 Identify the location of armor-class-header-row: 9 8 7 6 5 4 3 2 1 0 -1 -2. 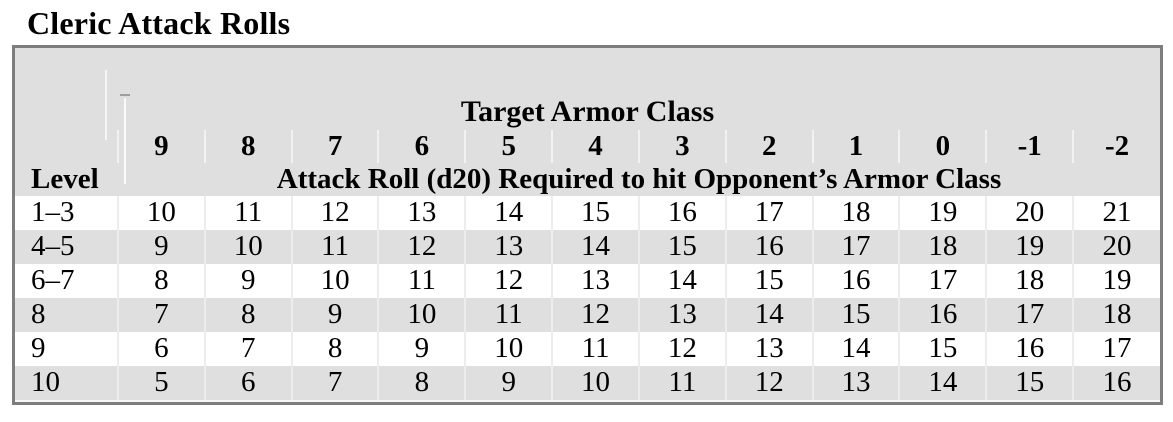
(587, 146).